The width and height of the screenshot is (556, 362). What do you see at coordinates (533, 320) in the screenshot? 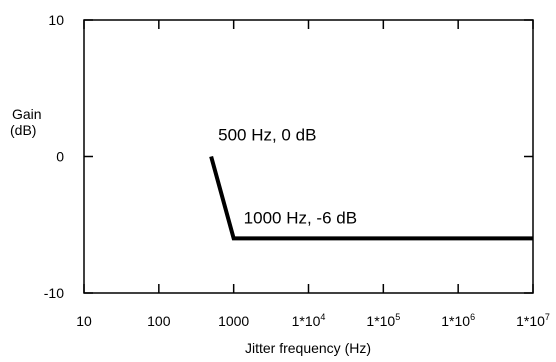
I see `x-tick-label: 1*107` at bounding box center [533, 320].